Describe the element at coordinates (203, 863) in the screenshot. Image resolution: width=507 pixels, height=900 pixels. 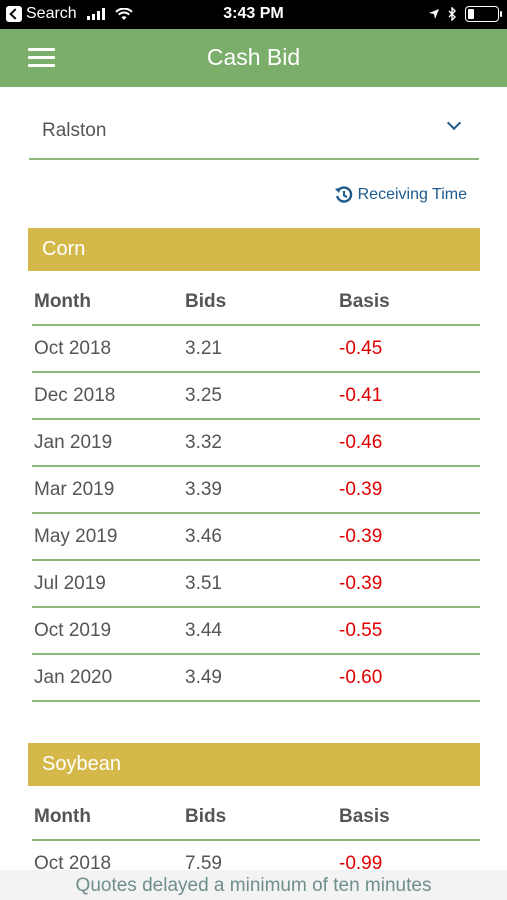
I see `bid-cell: 7.59` at that location.